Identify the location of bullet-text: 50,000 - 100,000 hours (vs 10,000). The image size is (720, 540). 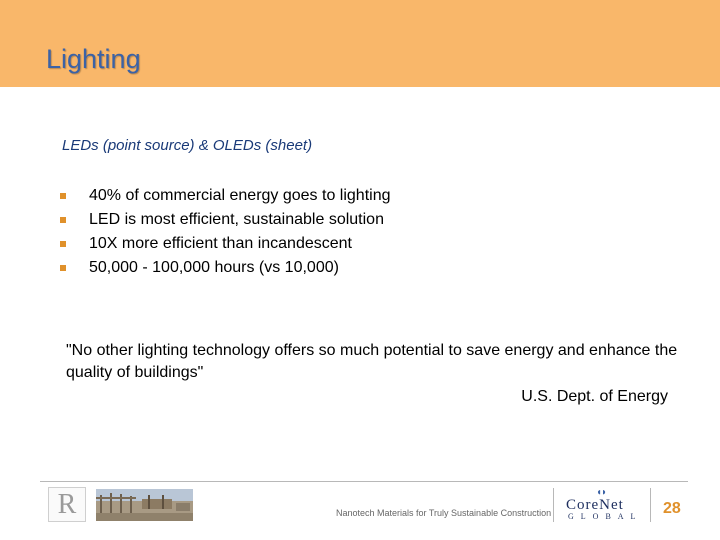
(214, 267).